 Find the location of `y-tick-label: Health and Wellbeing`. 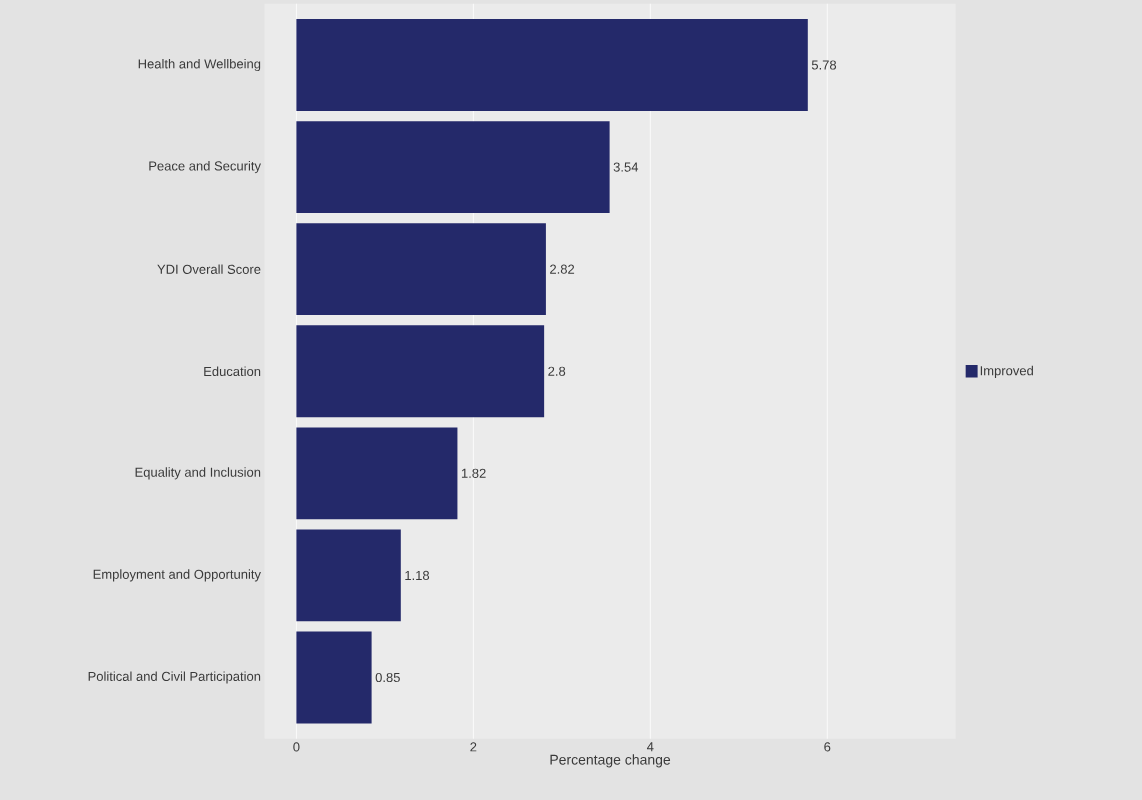

y-tick-label: Health and Wellbeing is located at coordinates (199, 65).